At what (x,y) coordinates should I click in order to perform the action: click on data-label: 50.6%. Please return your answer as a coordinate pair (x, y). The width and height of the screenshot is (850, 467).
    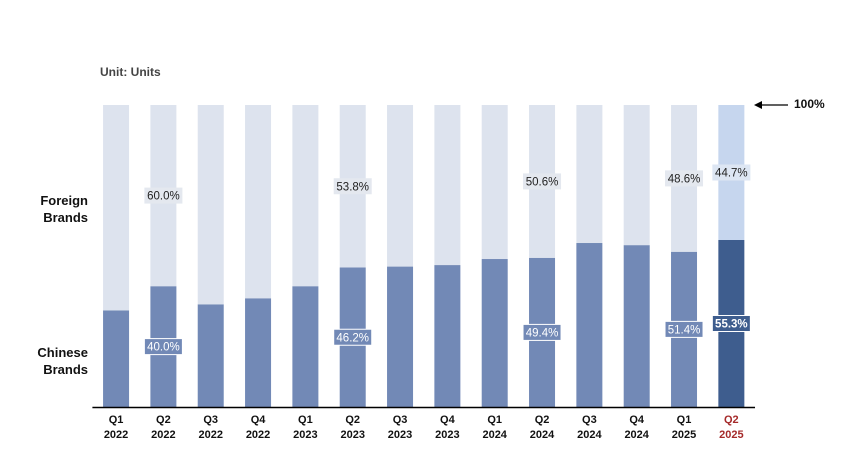
    Looking at the image, I should click on (542, 182).